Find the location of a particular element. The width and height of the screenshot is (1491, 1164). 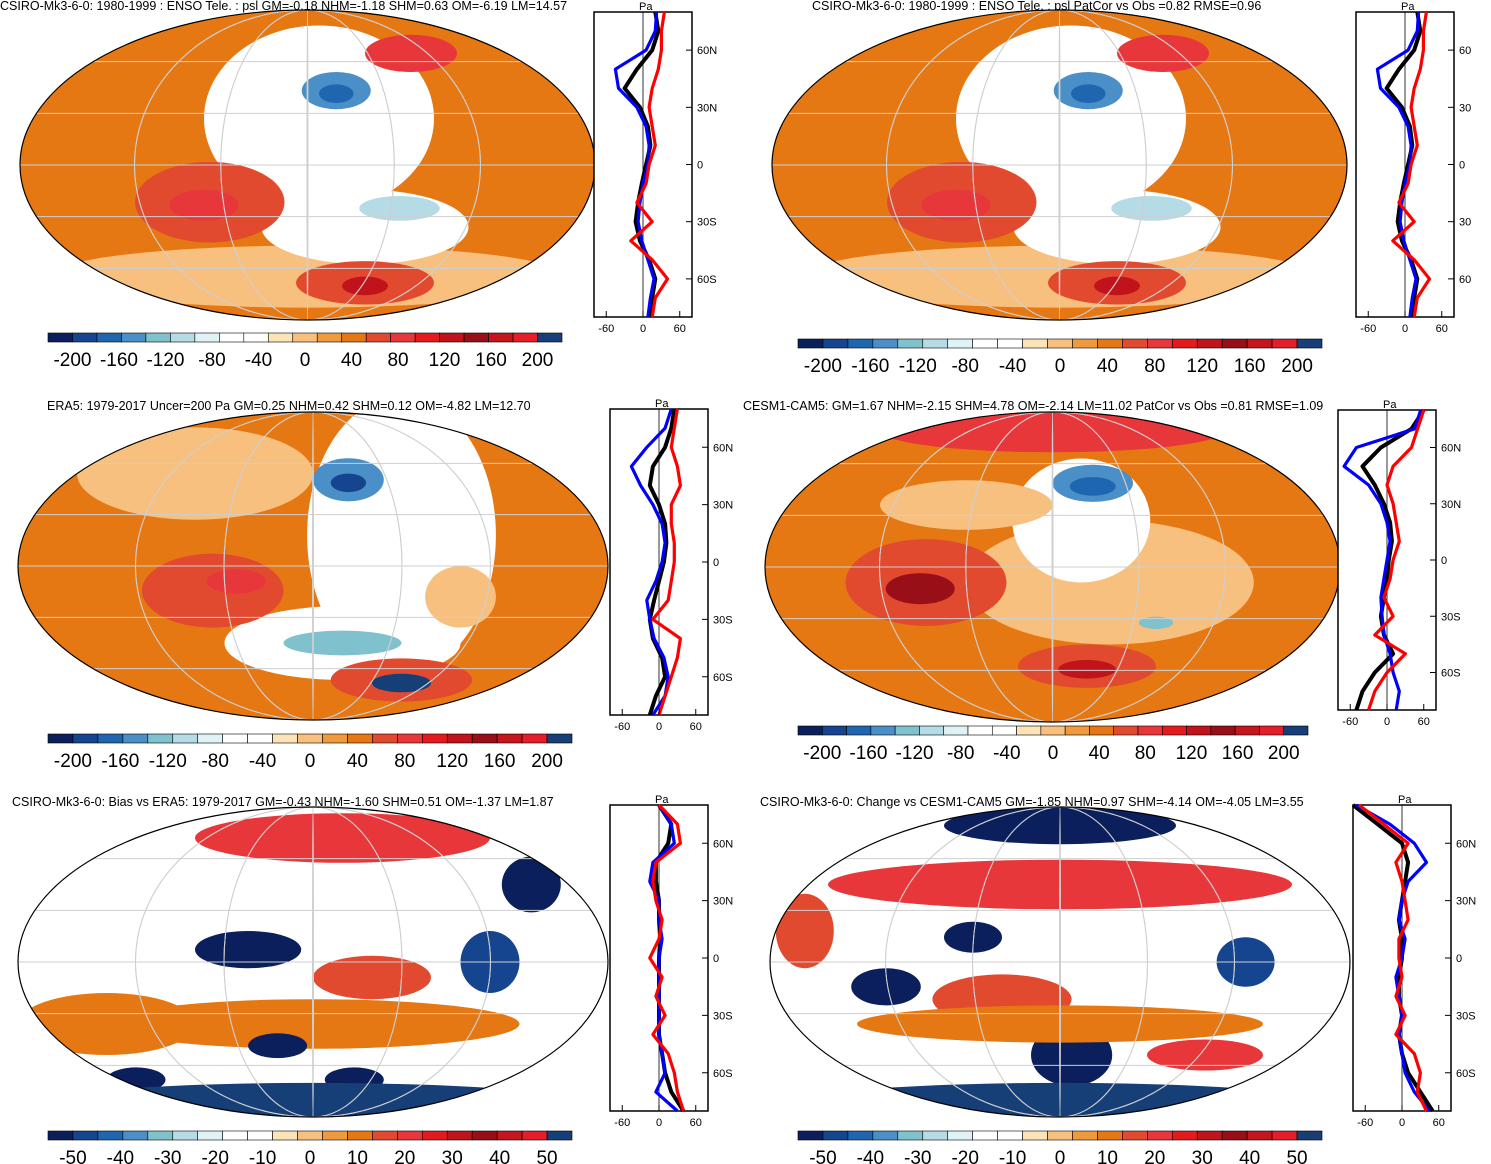

colorbar-label: 20 is located at coordinates (1154, 1156).